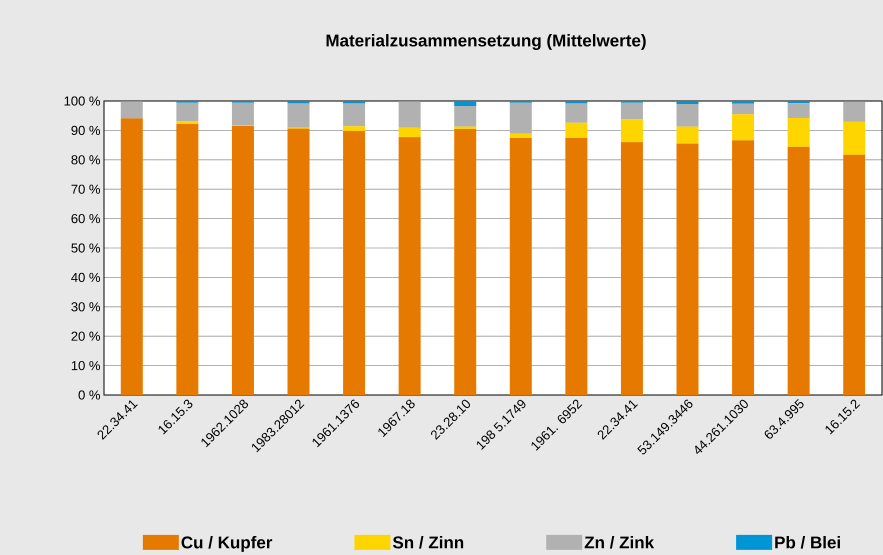  I want to click on legend-label: Zn / Zink, so click(619, 542).